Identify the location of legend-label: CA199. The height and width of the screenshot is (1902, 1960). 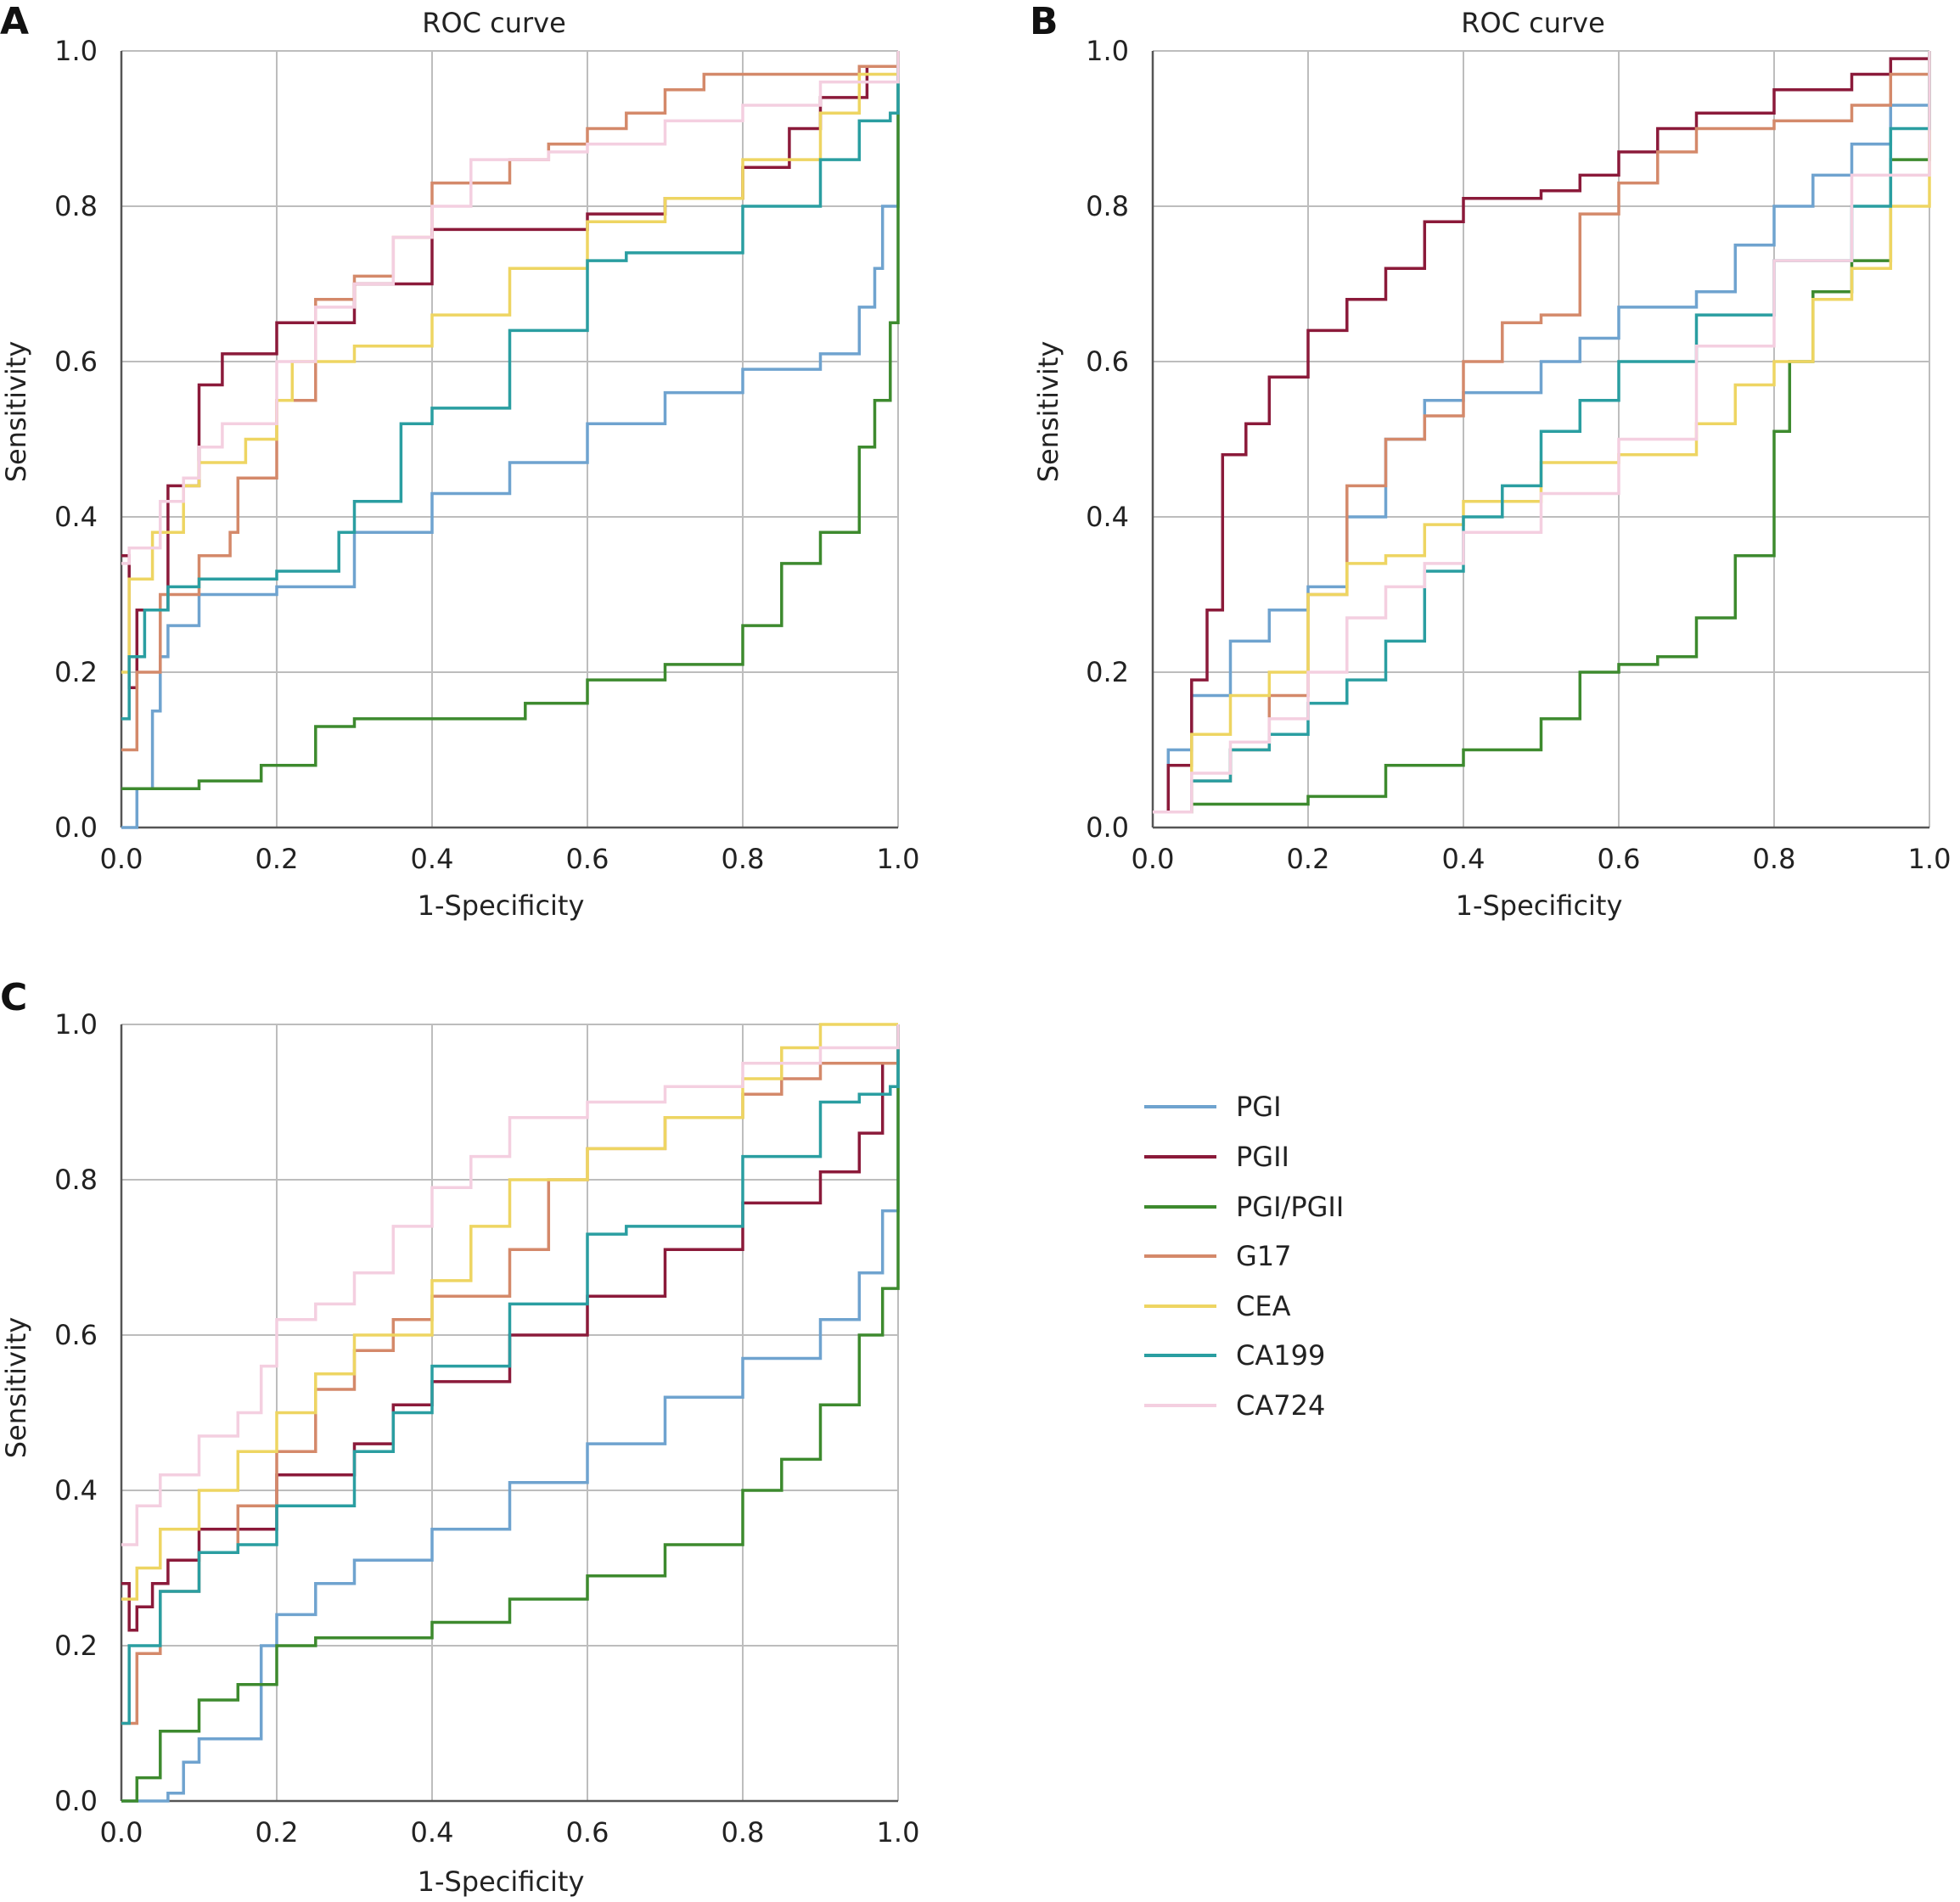
(1280, 1355).